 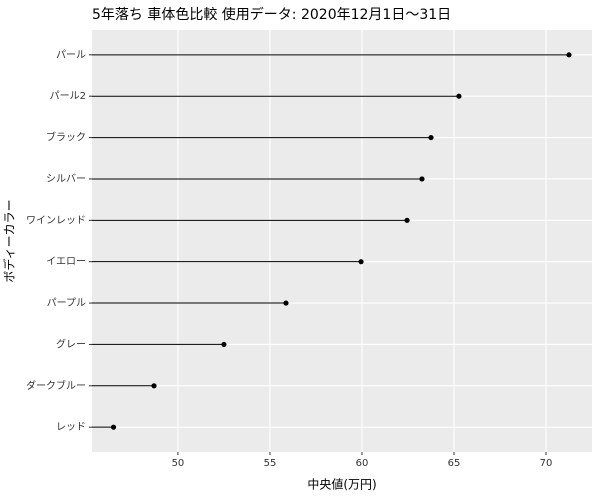 I want to click on x-tick-label: 65, so click(x=454, y=463).